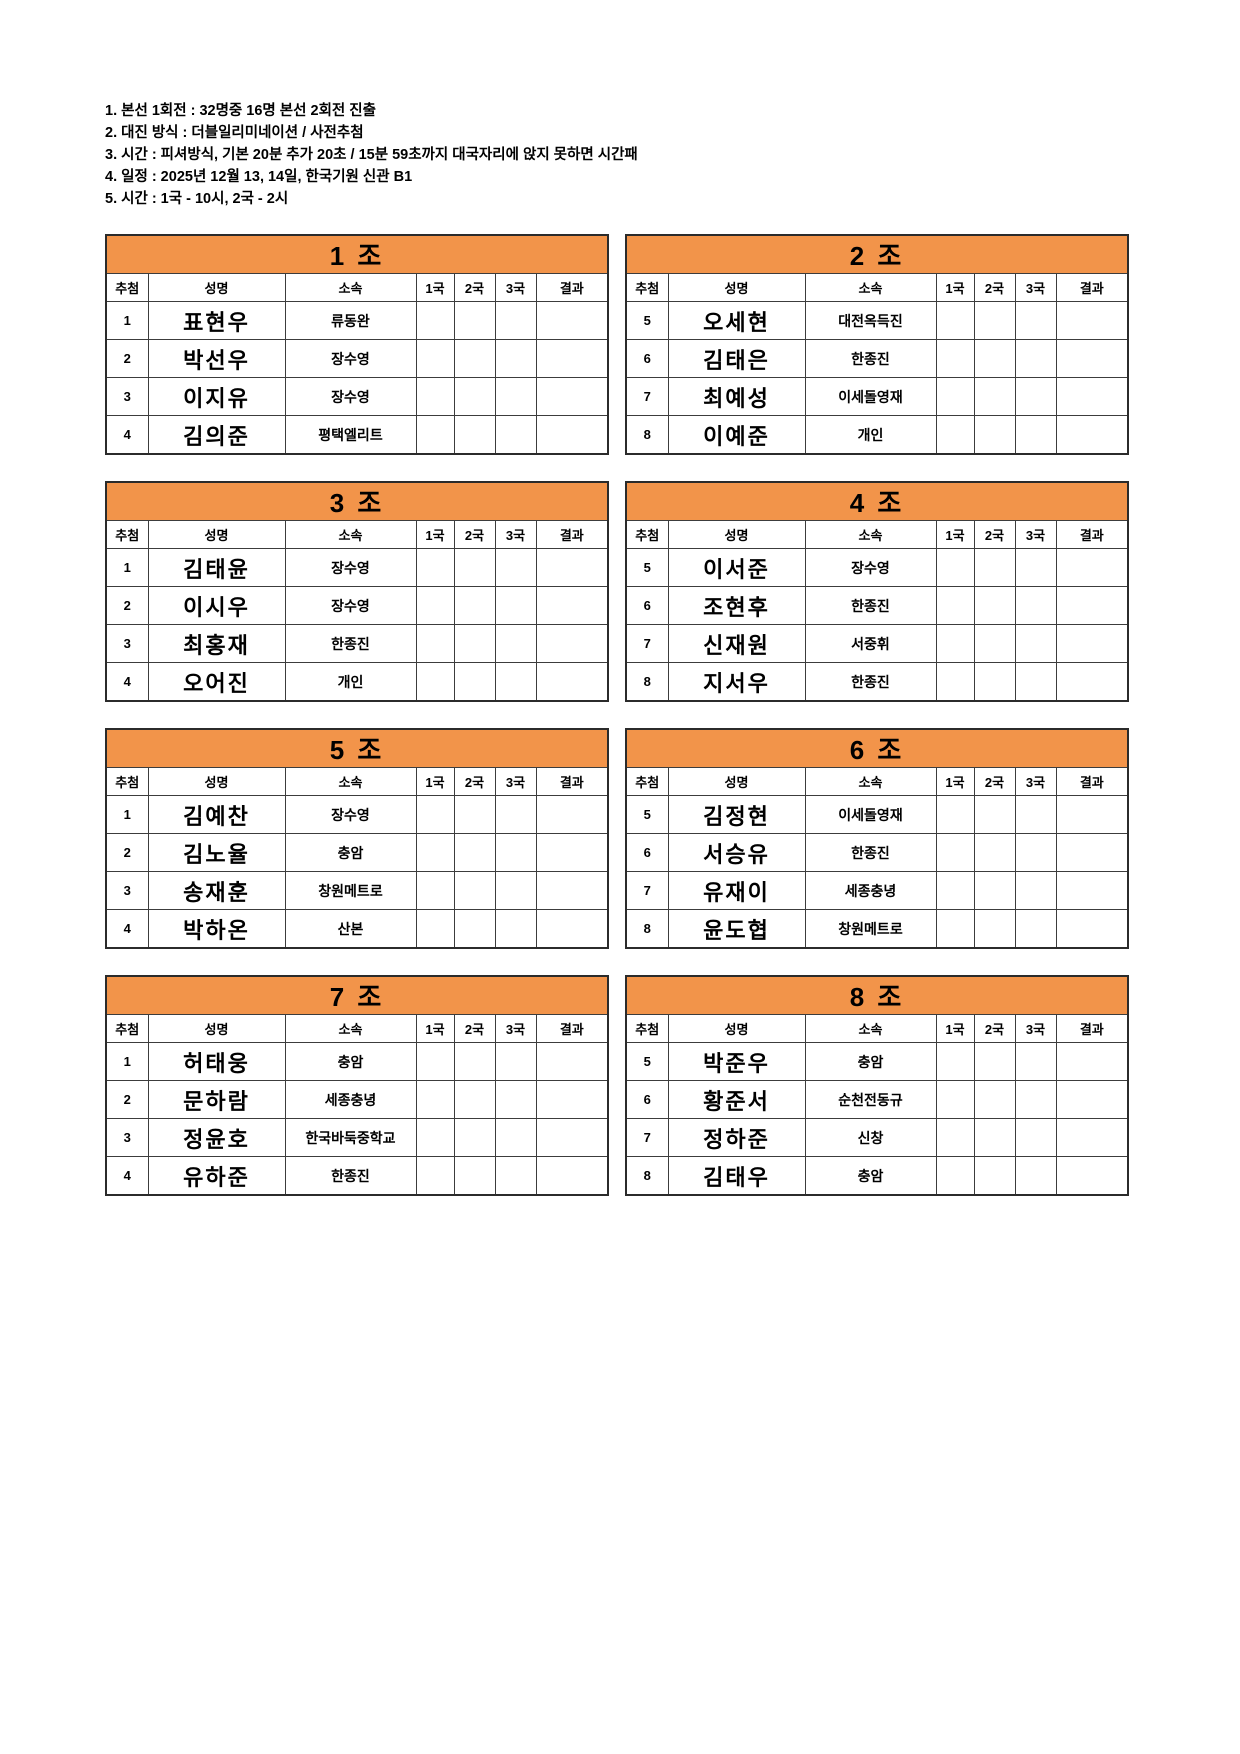  I want to click on club-cell: 한국바둑중학교, so click(350, 1137).